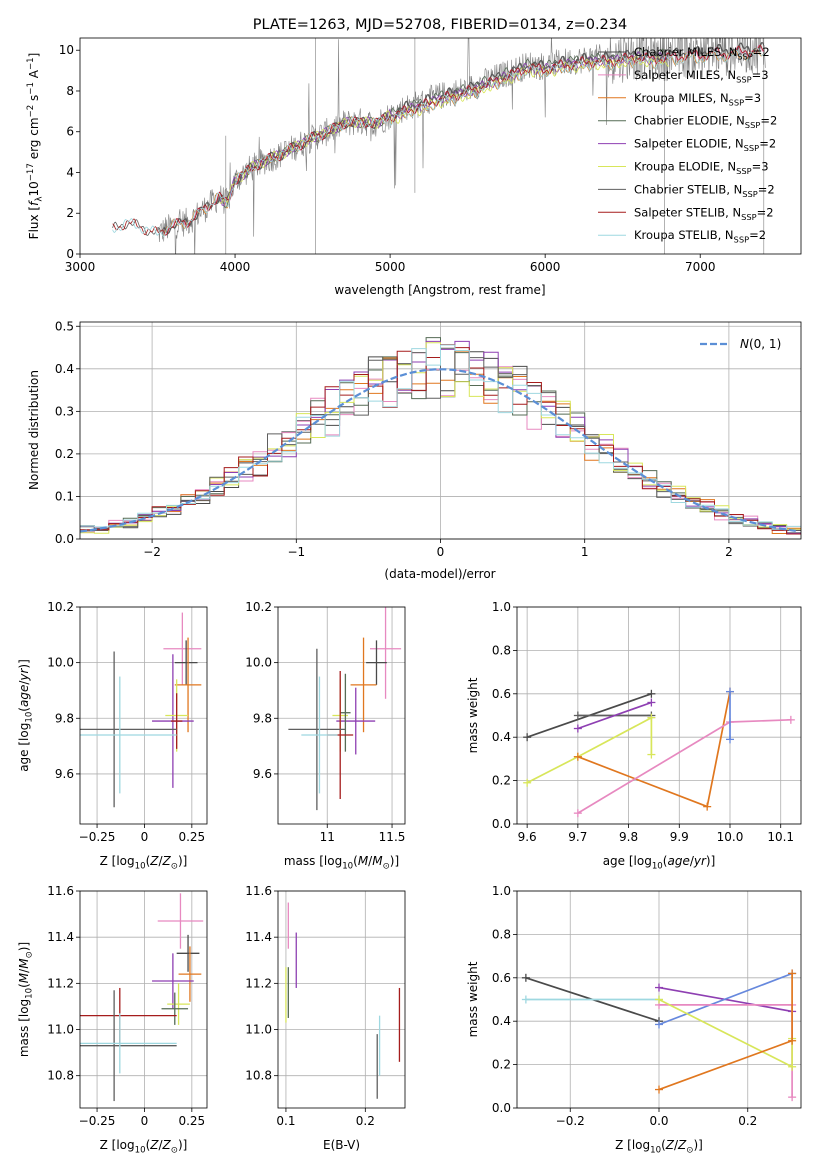  Describe the element at coordinates (689, 144) in the screenshot. I see `label-part: Salpeter ELODIE, N` at that location.